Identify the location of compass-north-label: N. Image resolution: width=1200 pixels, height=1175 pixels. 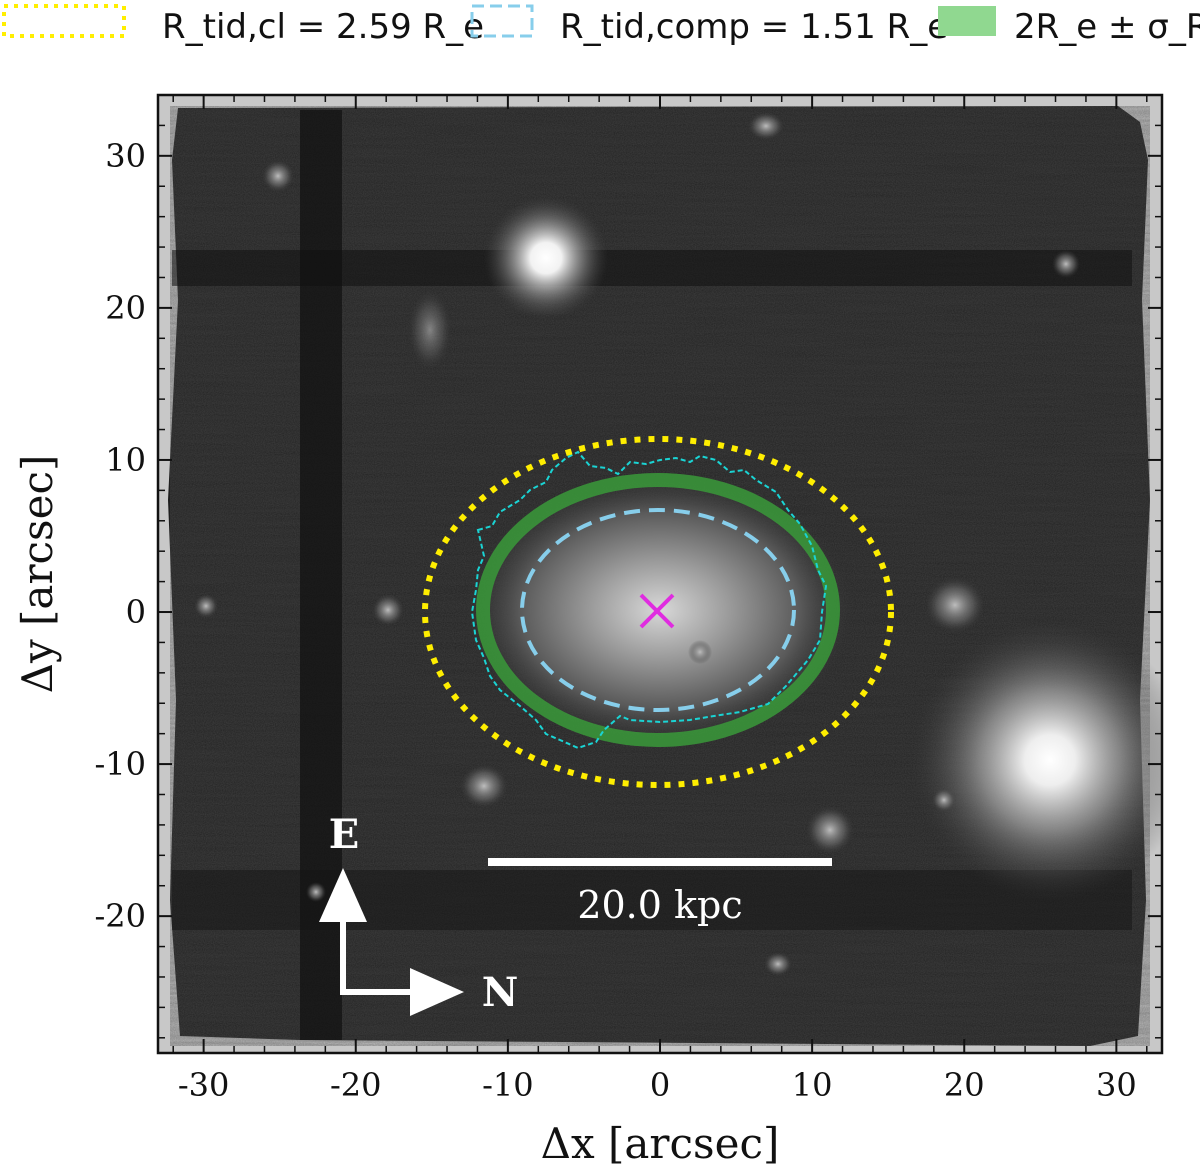
(500, 992).